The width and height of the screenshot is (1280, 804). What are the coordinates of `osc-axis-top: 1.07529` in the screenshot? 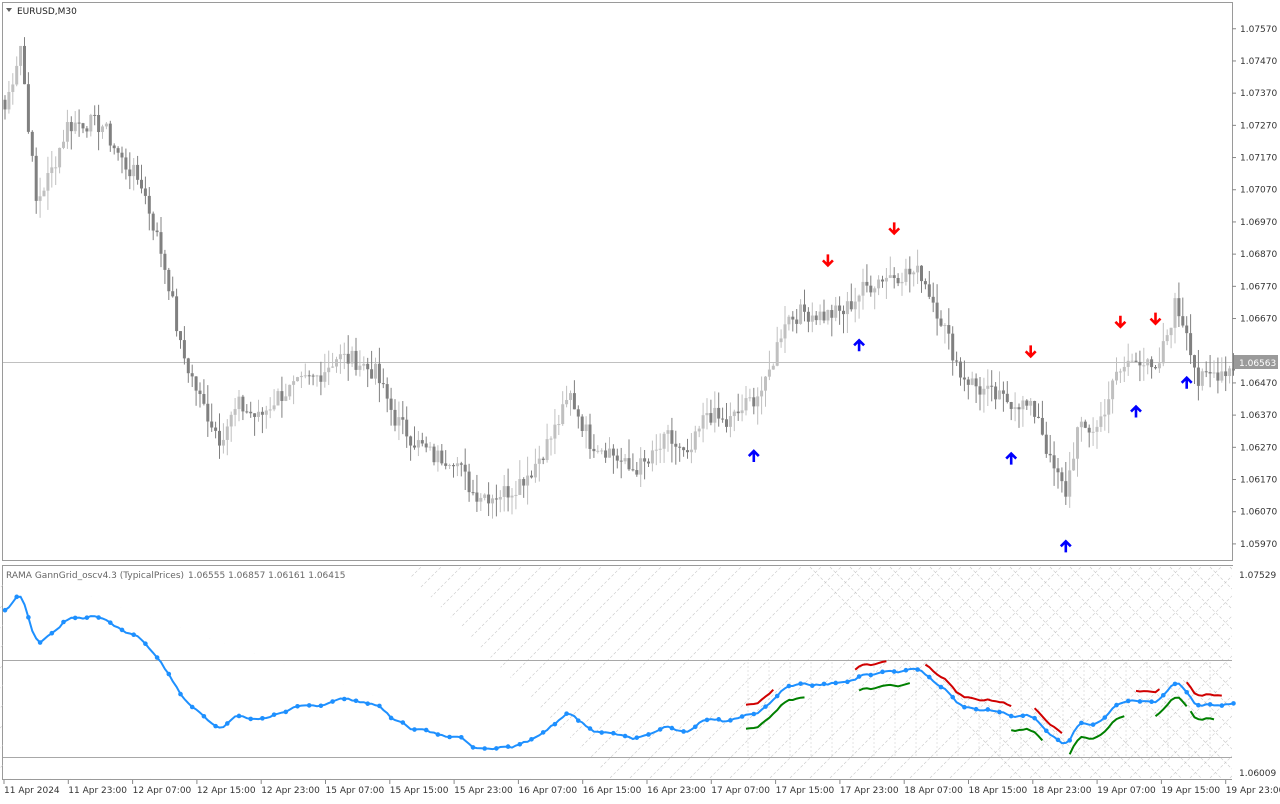 It's located at (1257, 576).